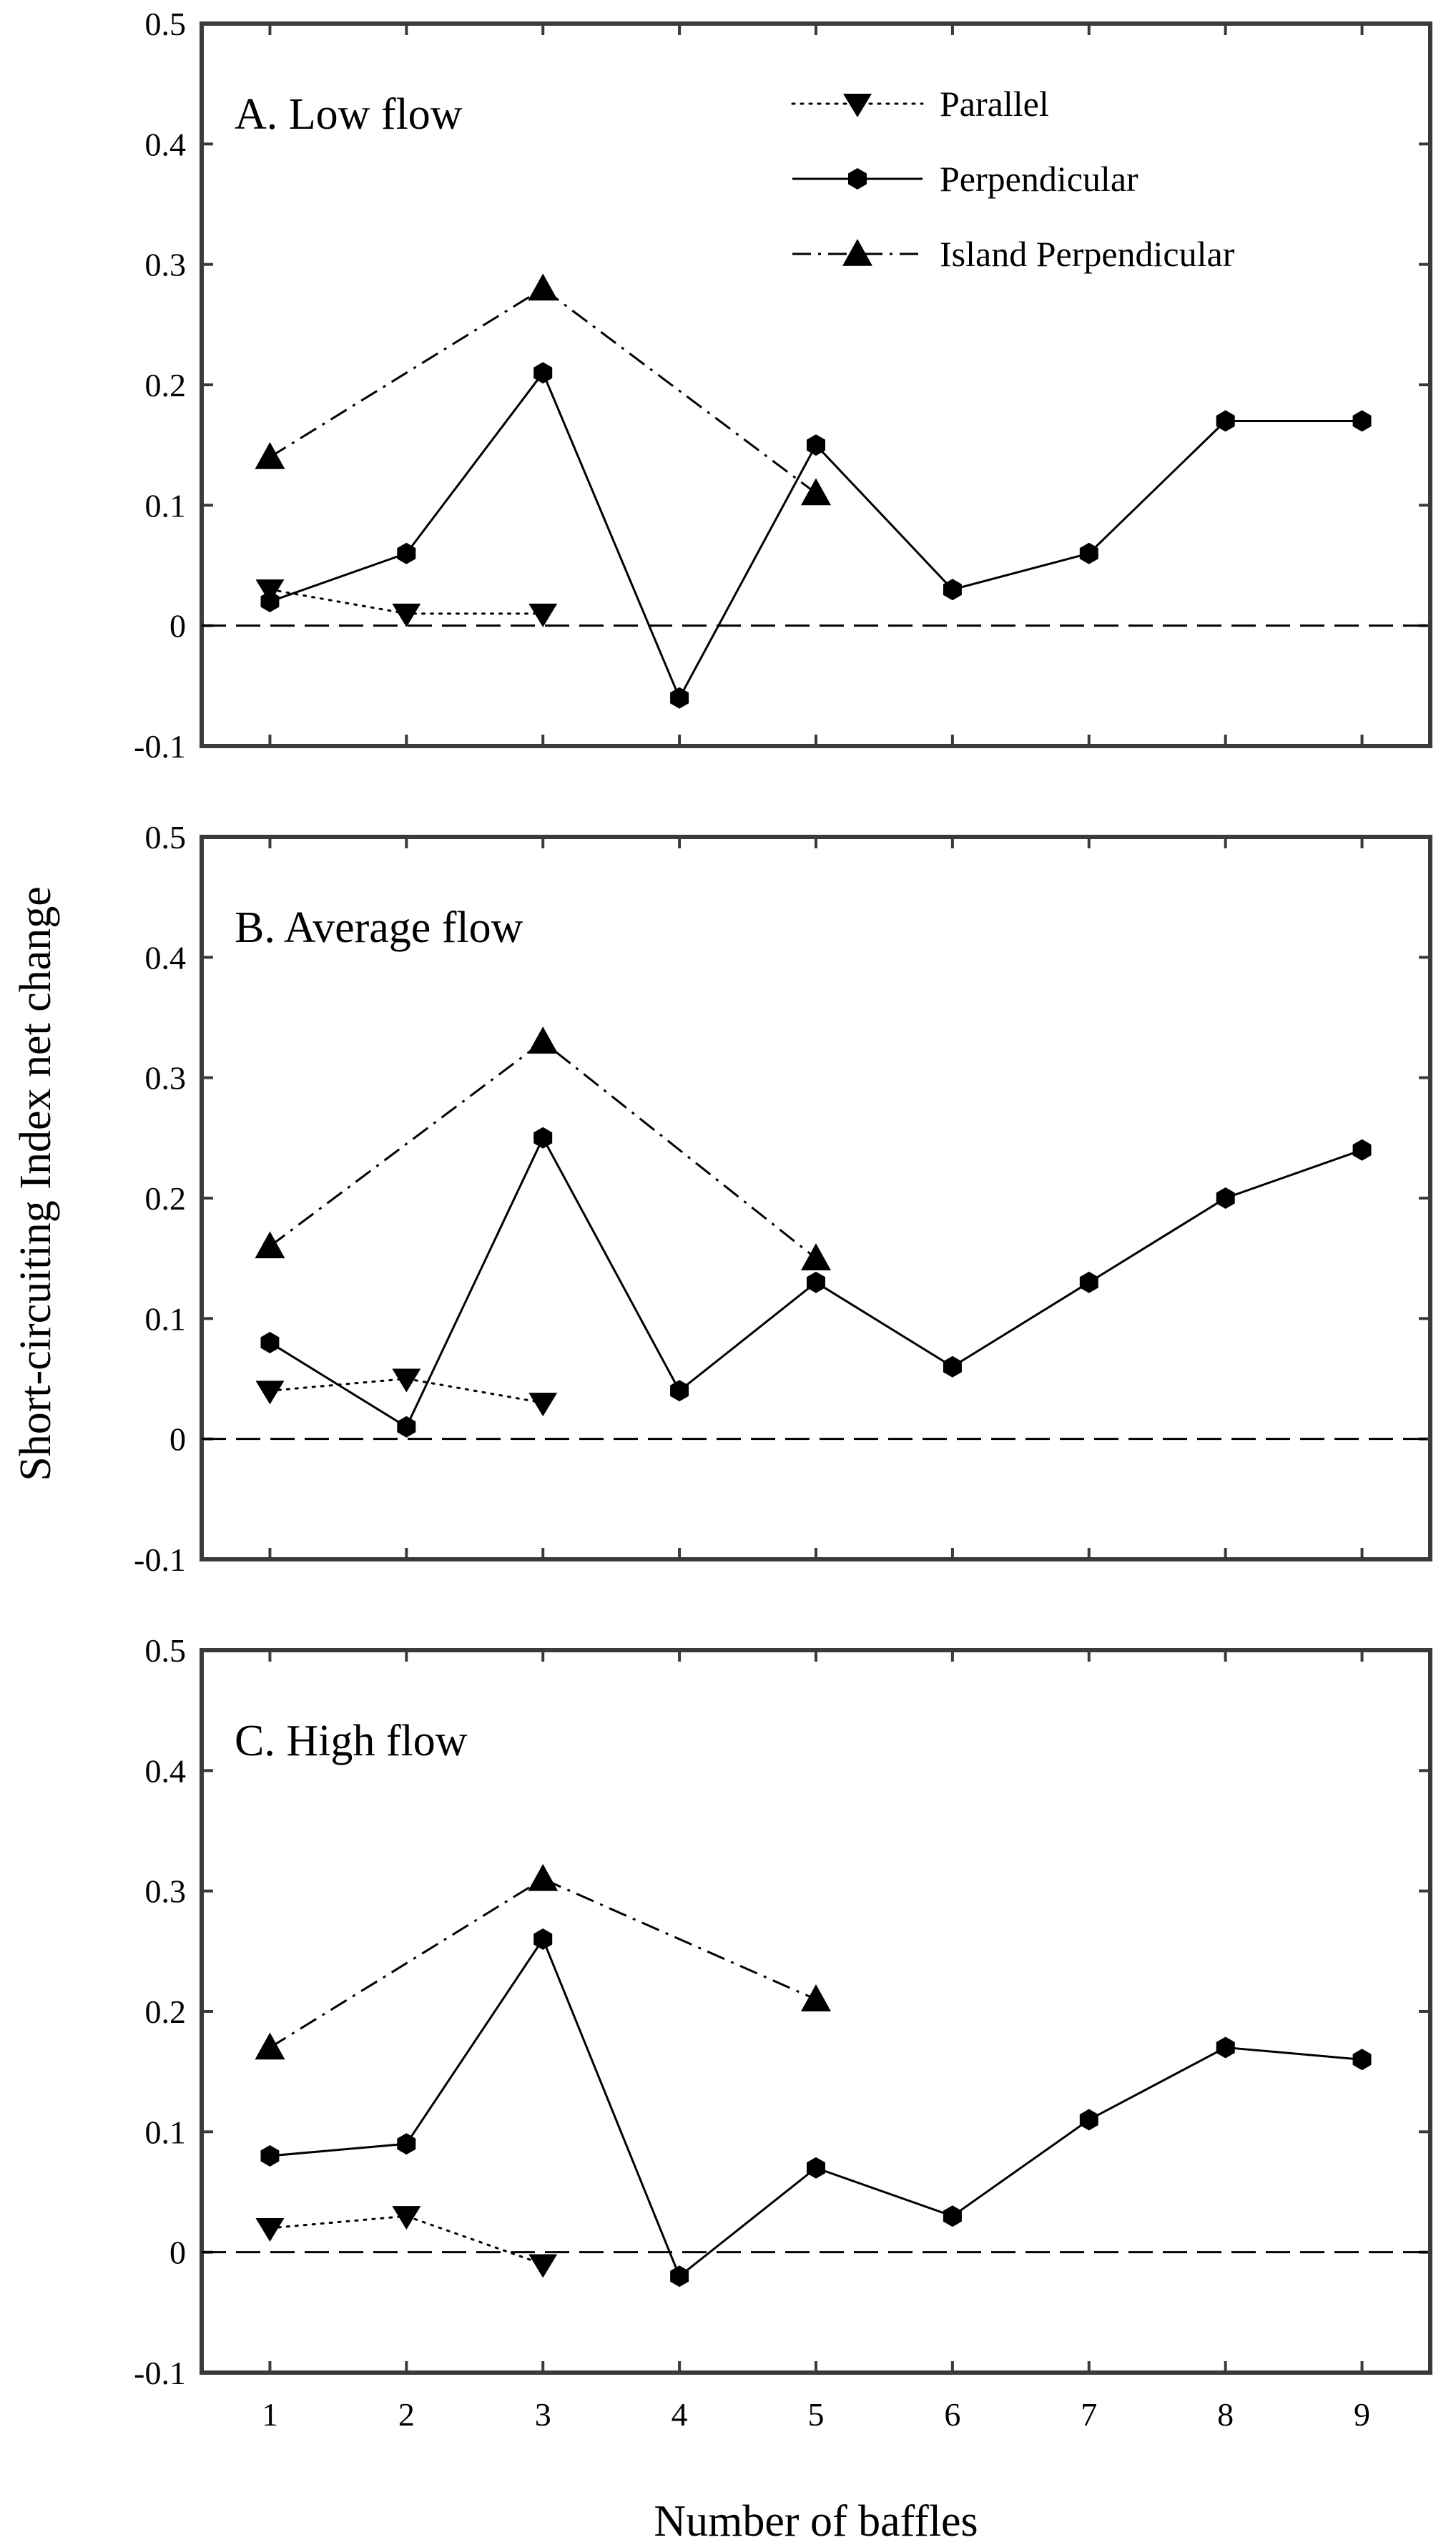  I want to click on legend-perpendicular-label: Perpendicular, so click(1039, 179).